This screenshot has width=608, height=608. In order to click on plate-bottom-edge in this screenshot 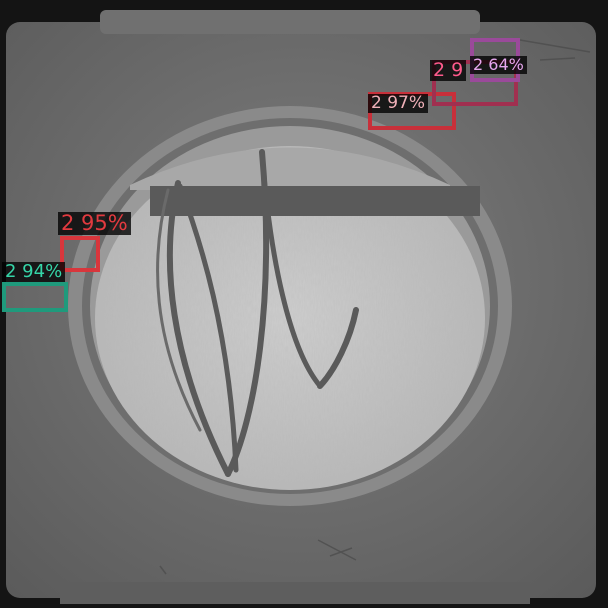, I will do `click(295, 593)`.